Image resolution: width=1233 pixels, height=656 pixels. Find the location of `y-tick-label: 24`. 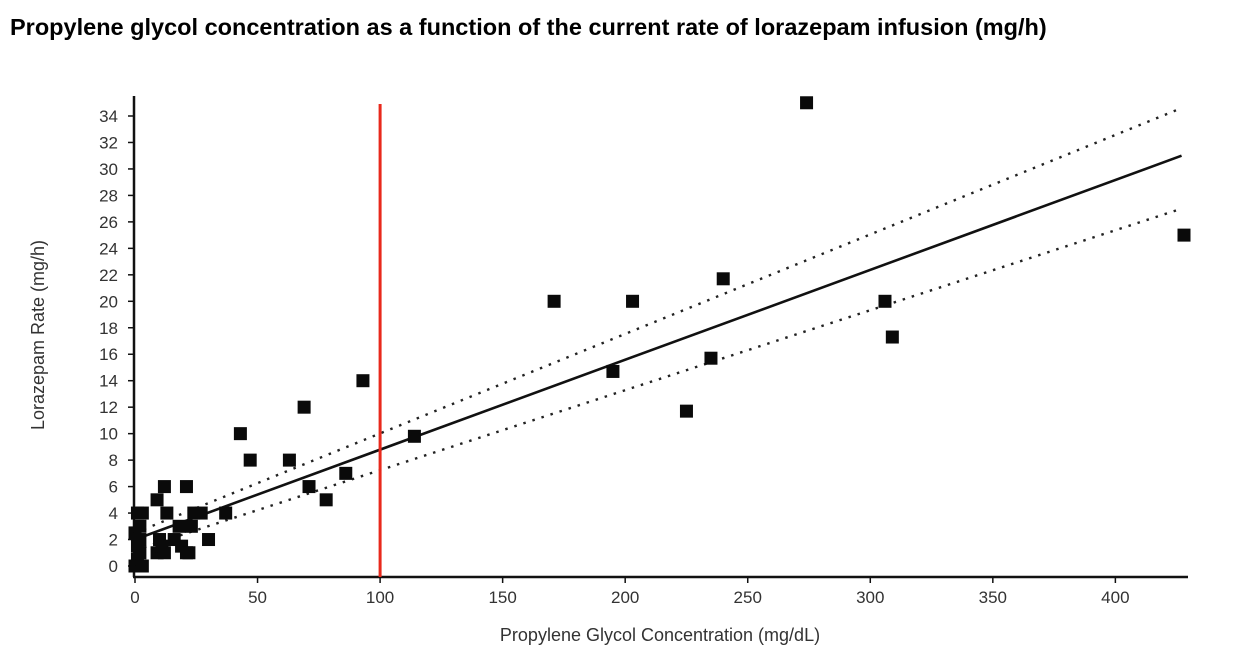

y-tick-label: 24 is located at coordinates (108, 248).